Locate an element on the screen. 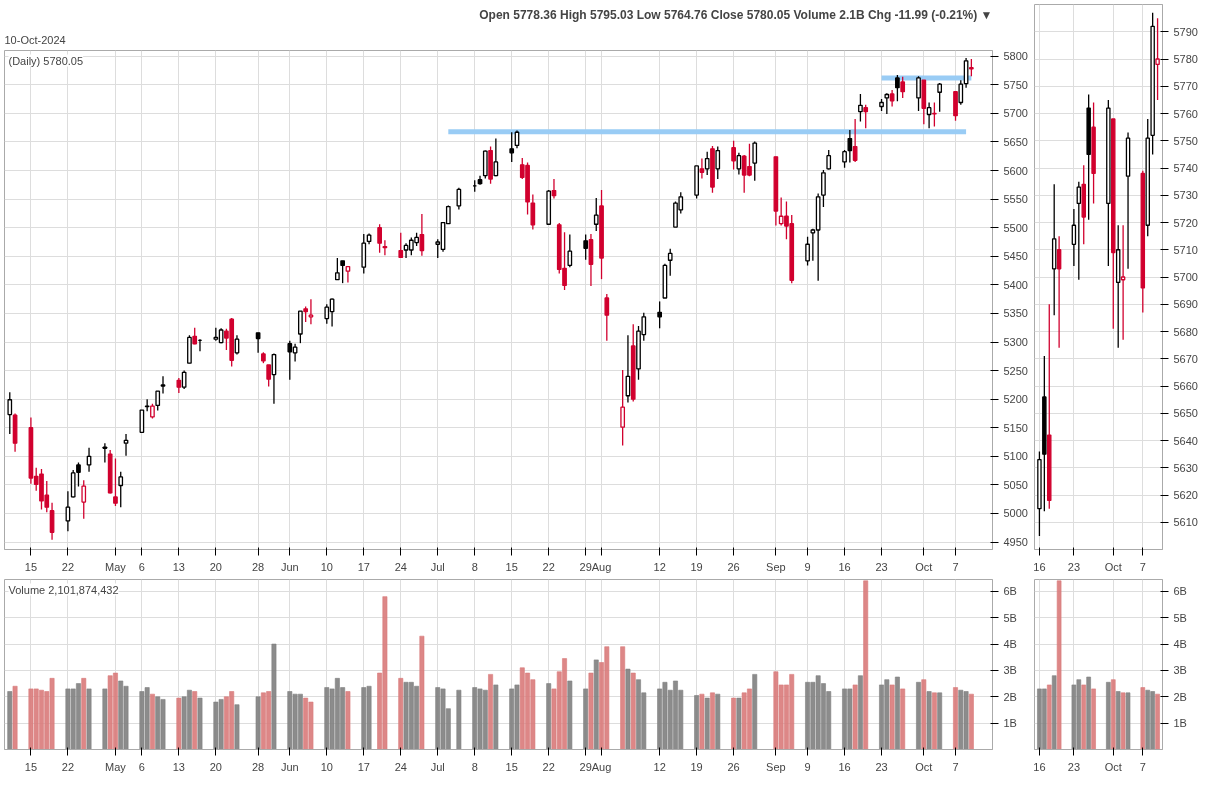 Image resolution: width=1210 pixels, height=788 pixels. annotation: Volume 2,101,874,432 is located at coordinates (63, 589).